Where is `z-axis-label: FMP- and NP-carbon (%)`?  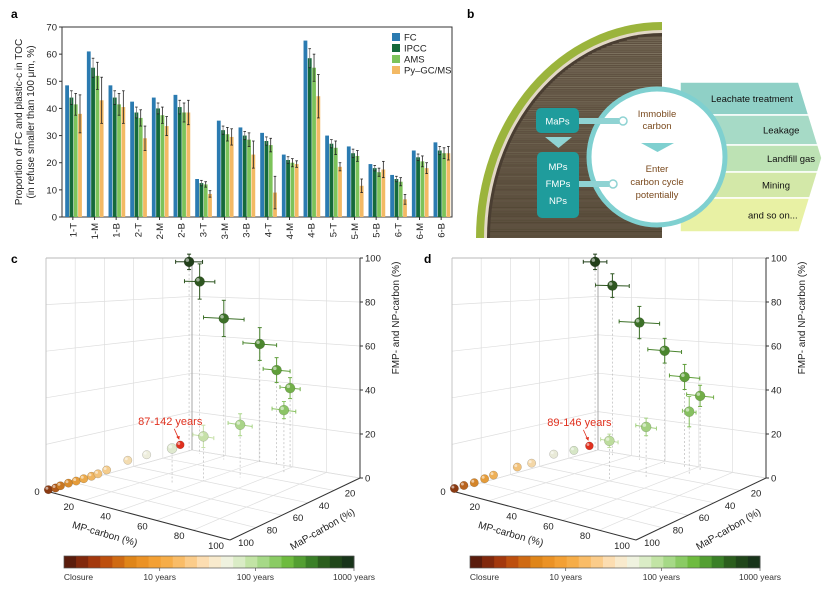
z-axis-label: FMP- and NP-carbon (%) is located at coordinates (396, 318).